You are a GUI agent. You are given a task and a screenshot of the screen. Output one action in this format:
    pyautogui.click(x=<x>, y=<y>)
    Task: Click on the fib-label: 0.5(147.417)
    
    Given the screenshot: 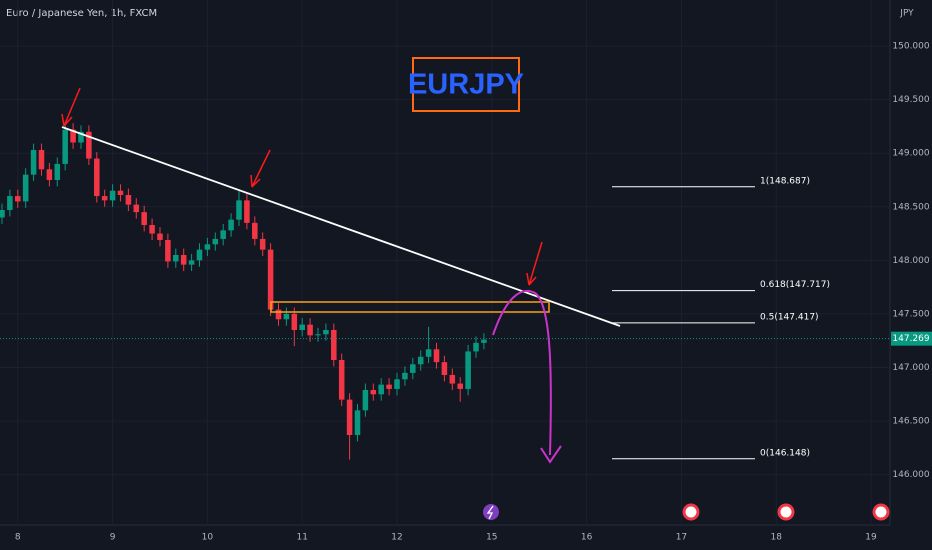 What is the action you would take?
    pyautogui.click(x=789, y=317)
    